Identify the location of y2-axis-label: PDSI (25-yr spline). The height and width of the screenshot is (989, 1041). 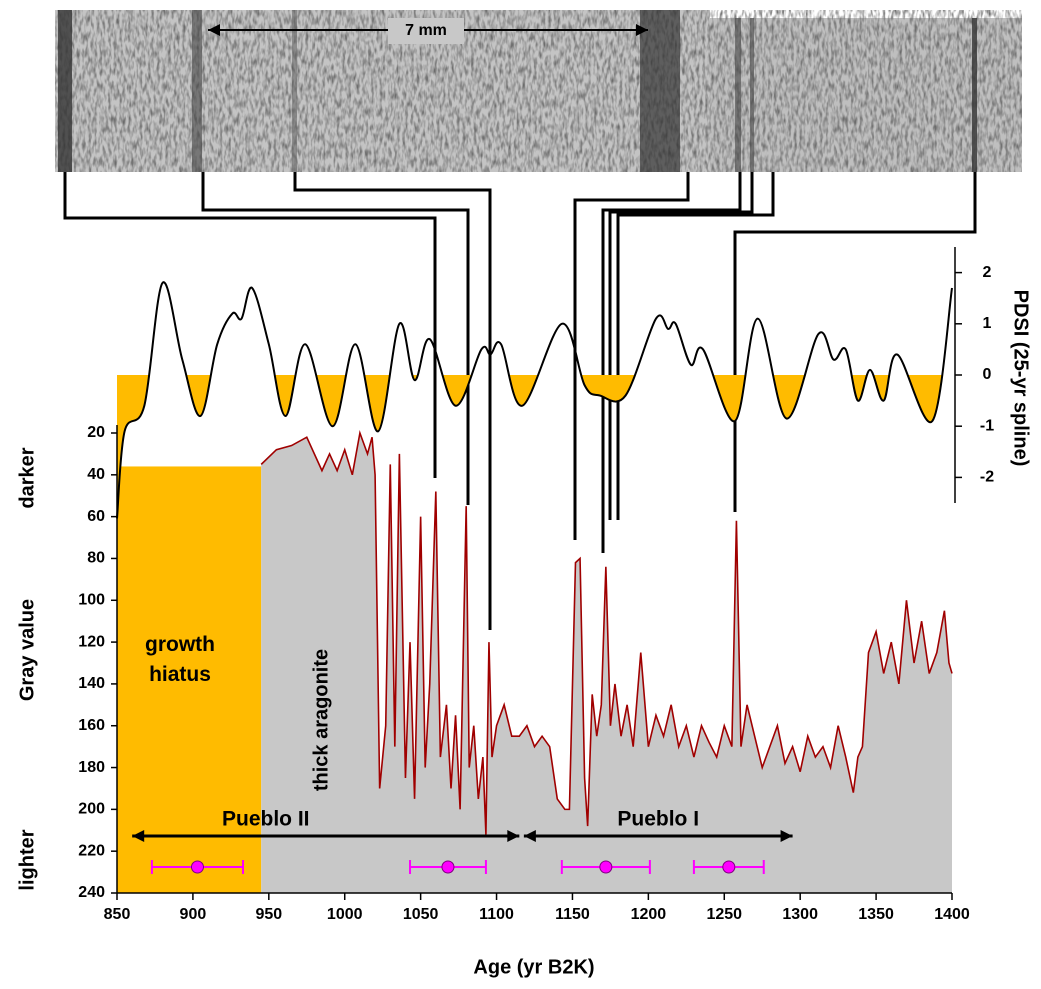
(1021, 378).